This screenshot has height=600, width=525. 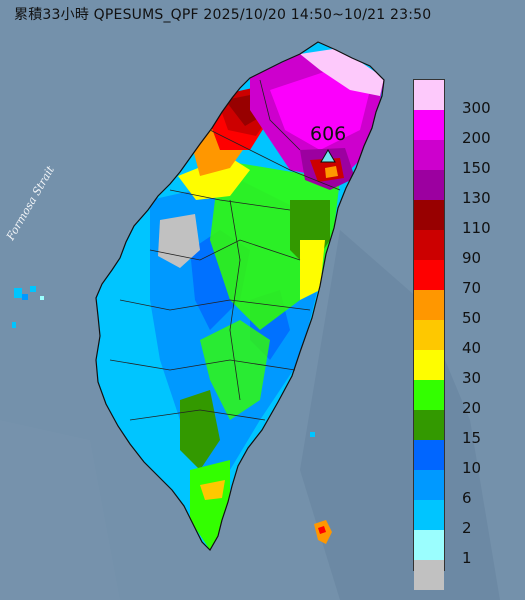 I want to click on legend-label: 130, so click(x=476, y=198).